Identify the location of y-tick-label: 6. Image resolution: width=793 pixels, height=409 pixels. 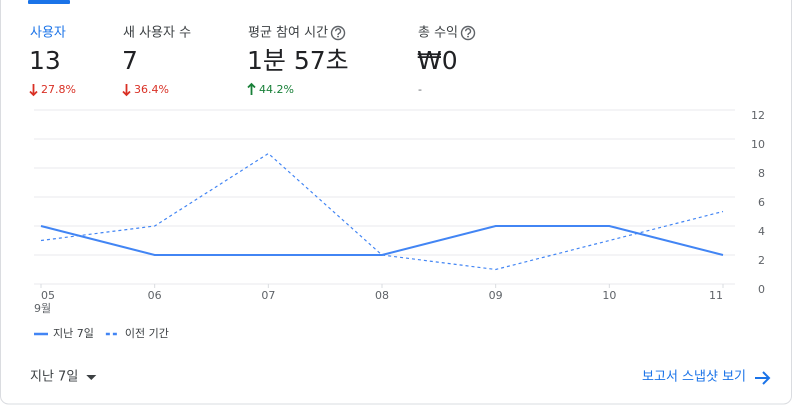
(761, 202).